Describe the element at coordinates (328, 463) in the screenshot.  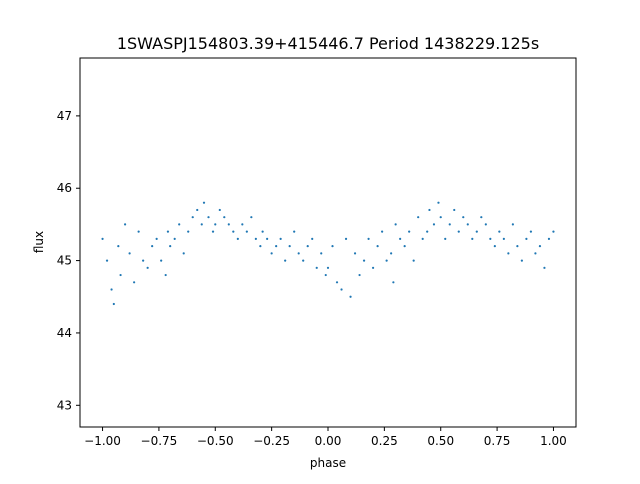
I see `x-axis-label: phase` at that location.